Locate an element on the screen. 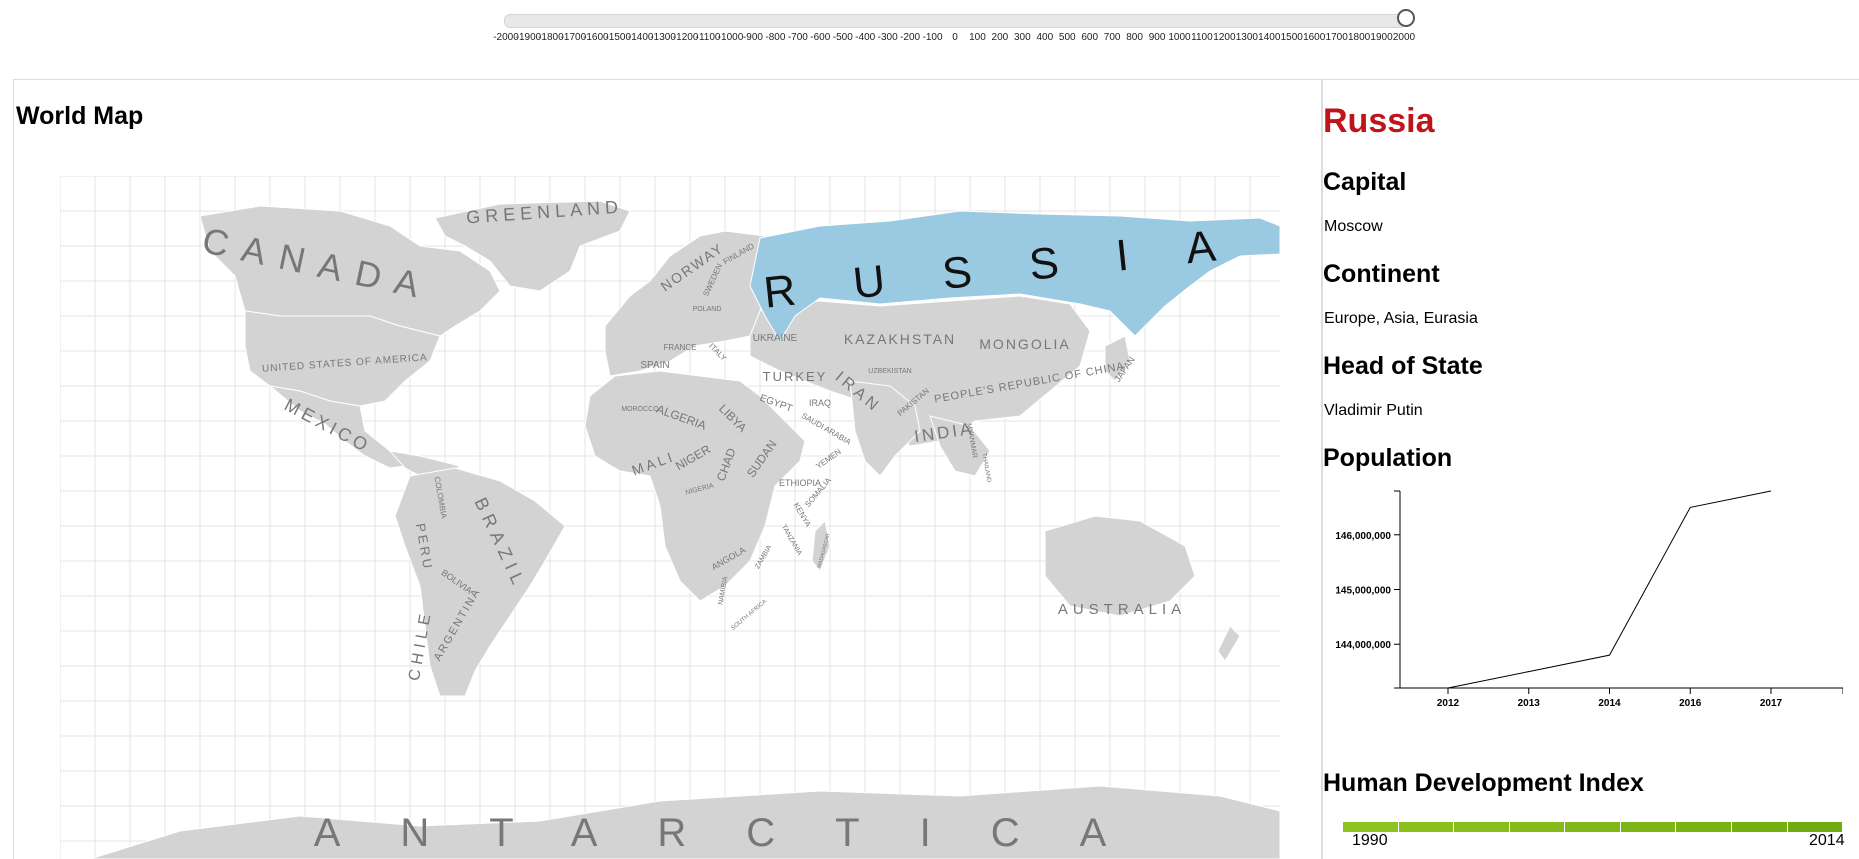 Image resolution: width=1859 pixels, height=859 pixels. year-tick: 1900 is located at coordinates (1381, 37).